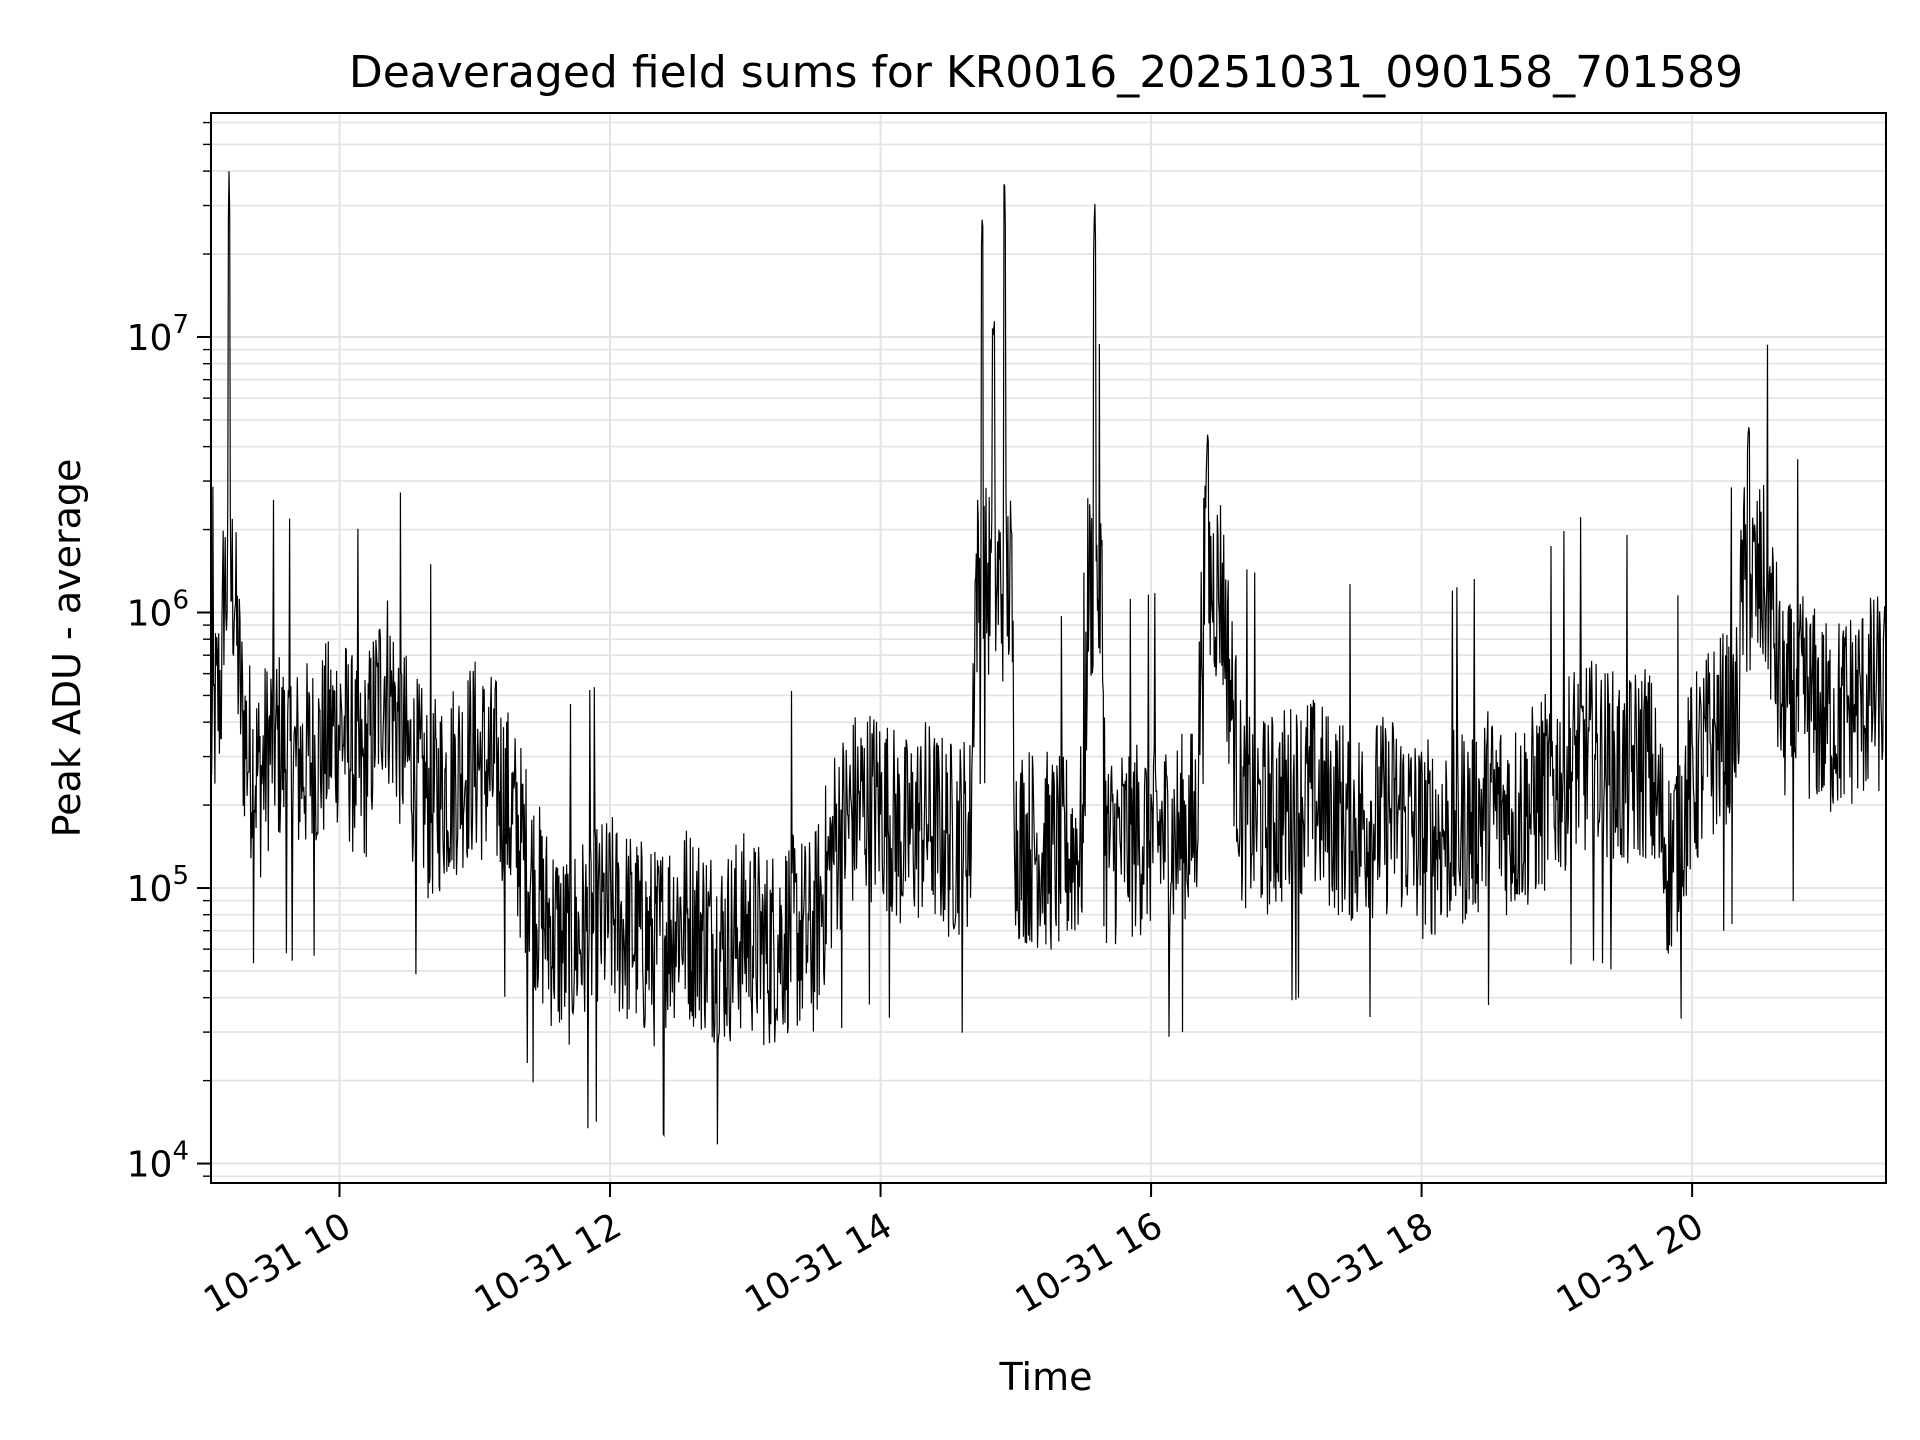  Describe the element at coordinates (169, 653) in the screenshot. I see `y-axis-ticks: 10⁴ 10⁵ 10⁶ 10⁷` at that location.